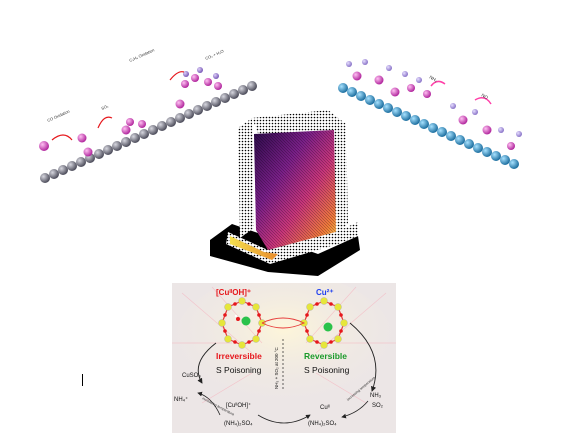  I want to click on label-no-right-panel: NO, so click(485, 97).